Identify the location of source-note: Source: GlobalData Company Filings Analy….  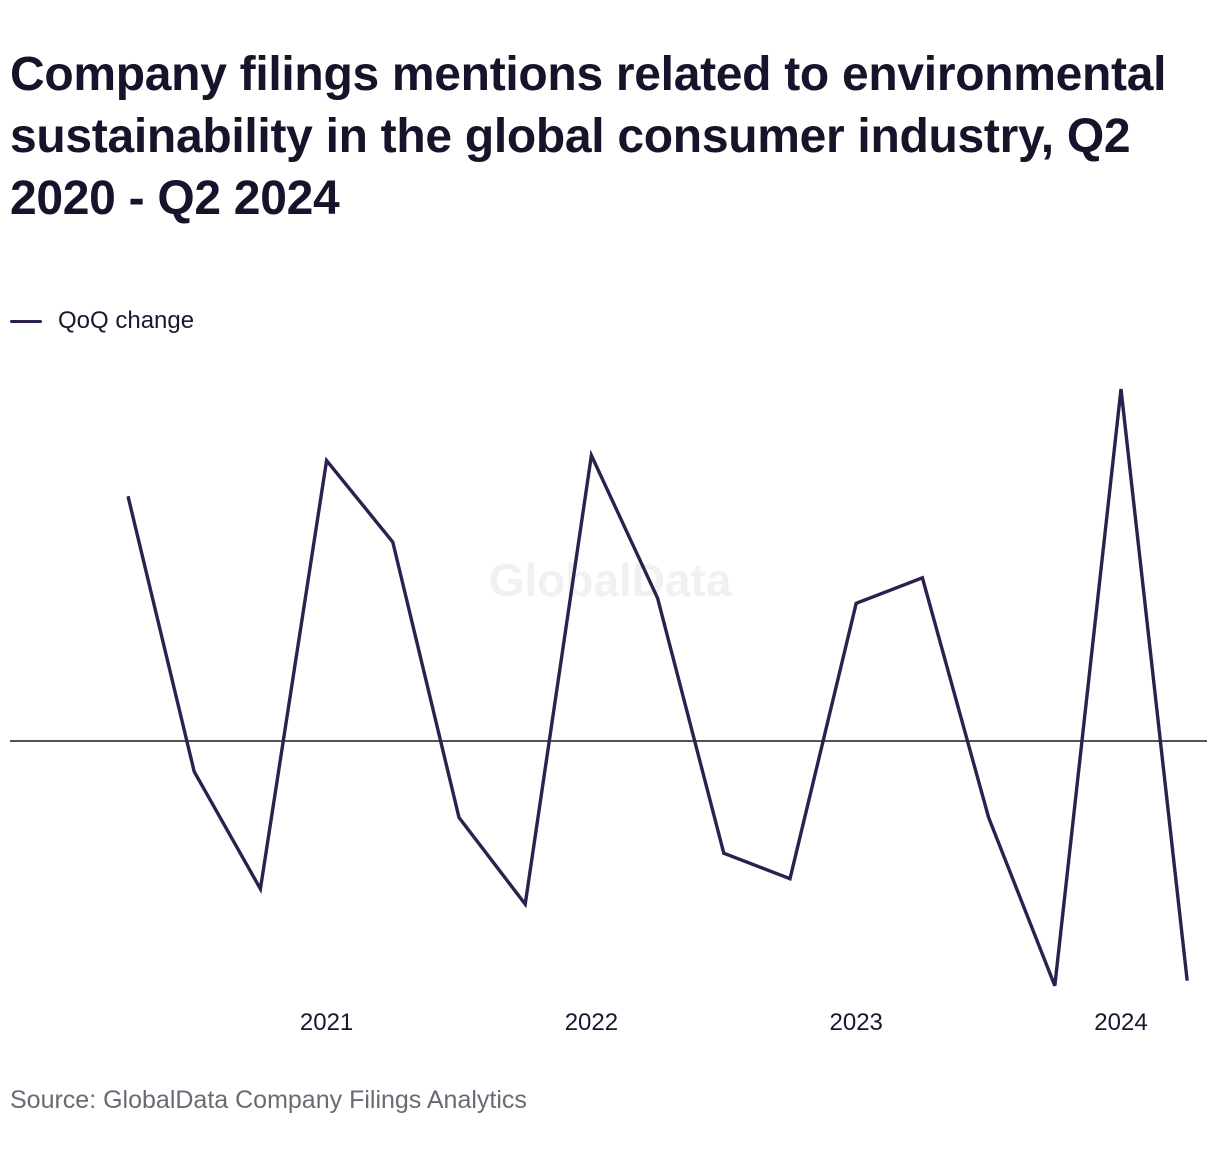
(268, 1100).